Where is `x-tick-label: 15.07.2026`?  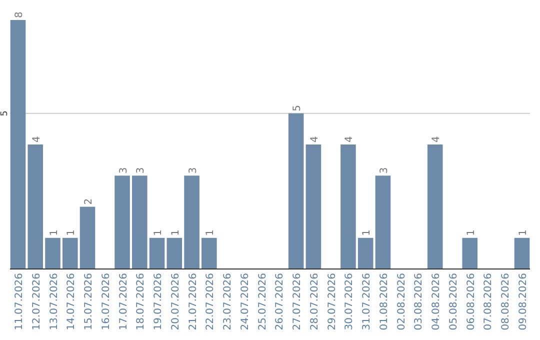 x-tick-label: 15.07.2026 is located at coordinates (89, 301).